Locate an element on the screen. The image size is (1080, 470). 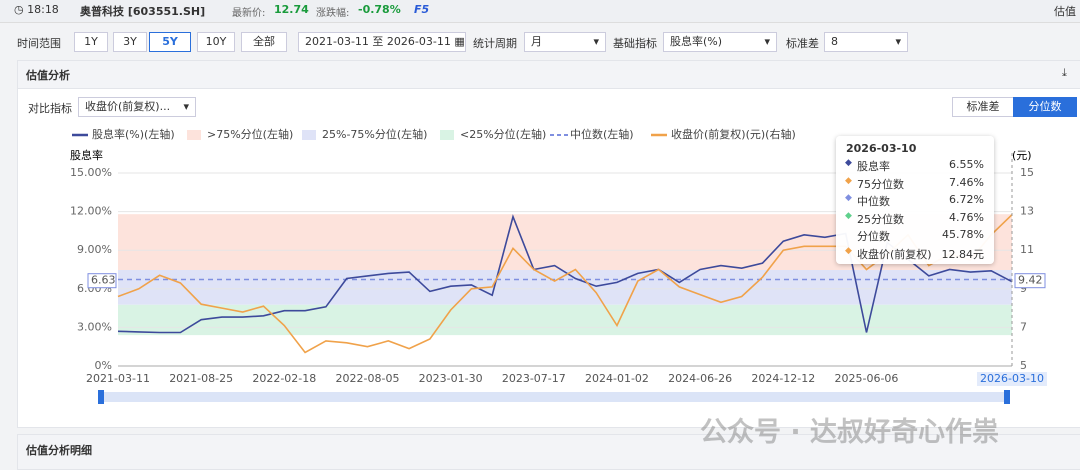
y2-tick-label: 13 is located at coordinates (1027, 211).